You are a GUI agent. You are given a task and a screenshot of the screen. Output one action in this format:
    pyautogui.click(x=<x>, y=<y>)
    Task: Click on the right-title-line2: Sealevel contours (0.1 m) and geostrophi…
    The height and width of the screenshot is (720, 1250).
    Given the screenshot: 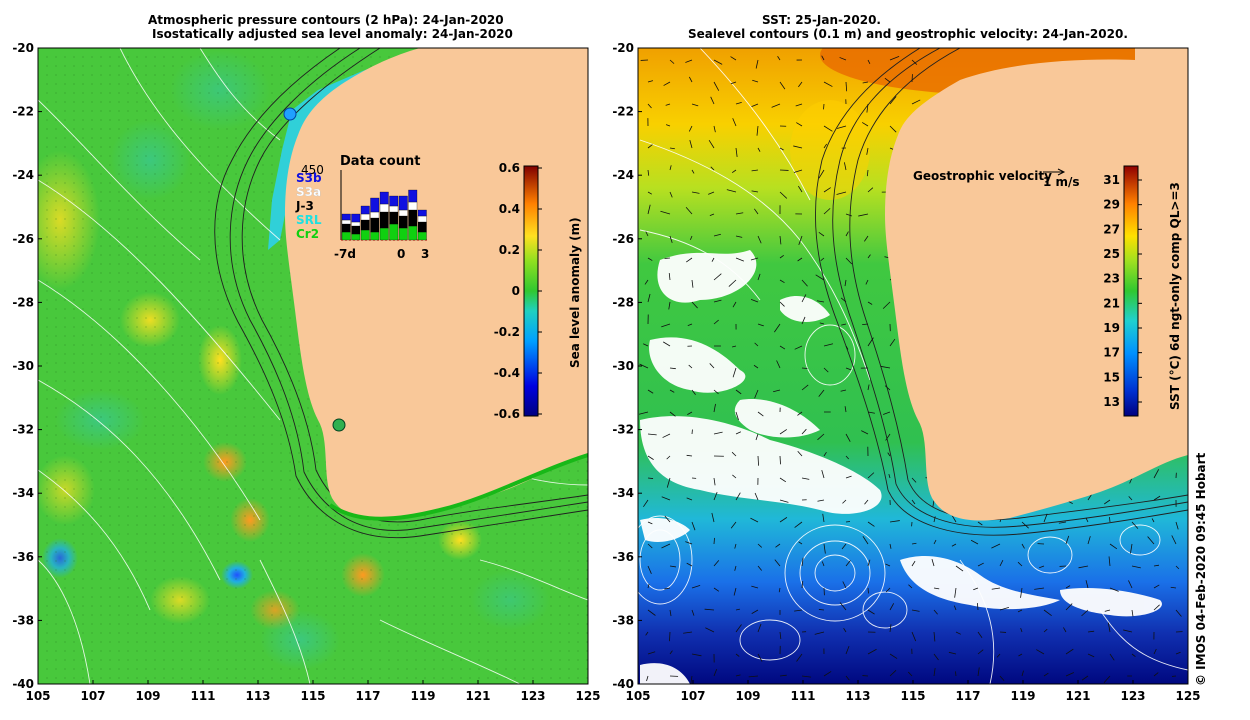 What is the action you would take?
    pyautogui.click(x=908, y=34)
    